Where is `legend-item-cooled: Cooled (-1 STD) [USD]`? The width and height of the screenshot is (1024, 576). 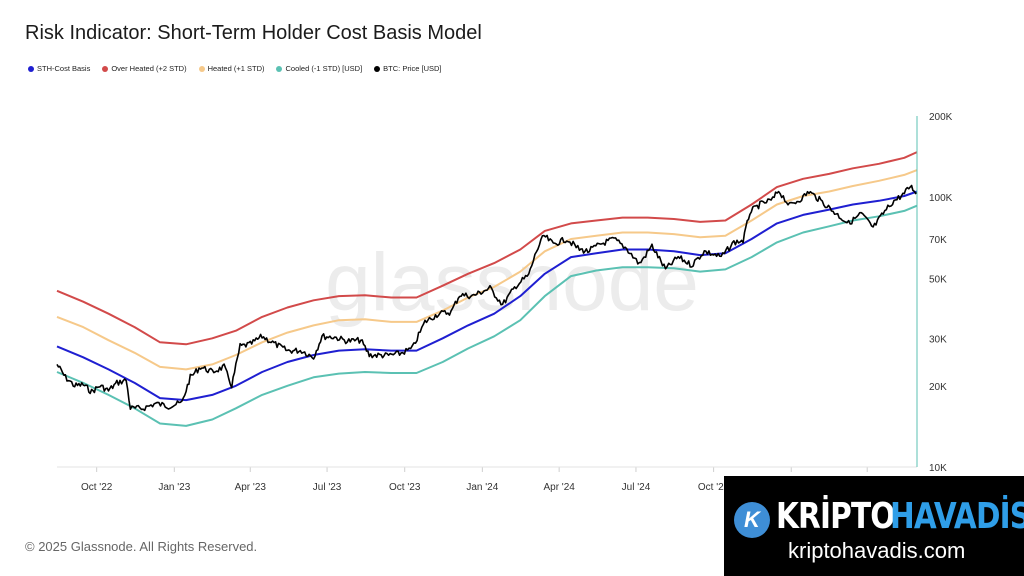
legend-item-cooled: Cooled (-1 STD) [USD] is located at coordinates (319, 68).